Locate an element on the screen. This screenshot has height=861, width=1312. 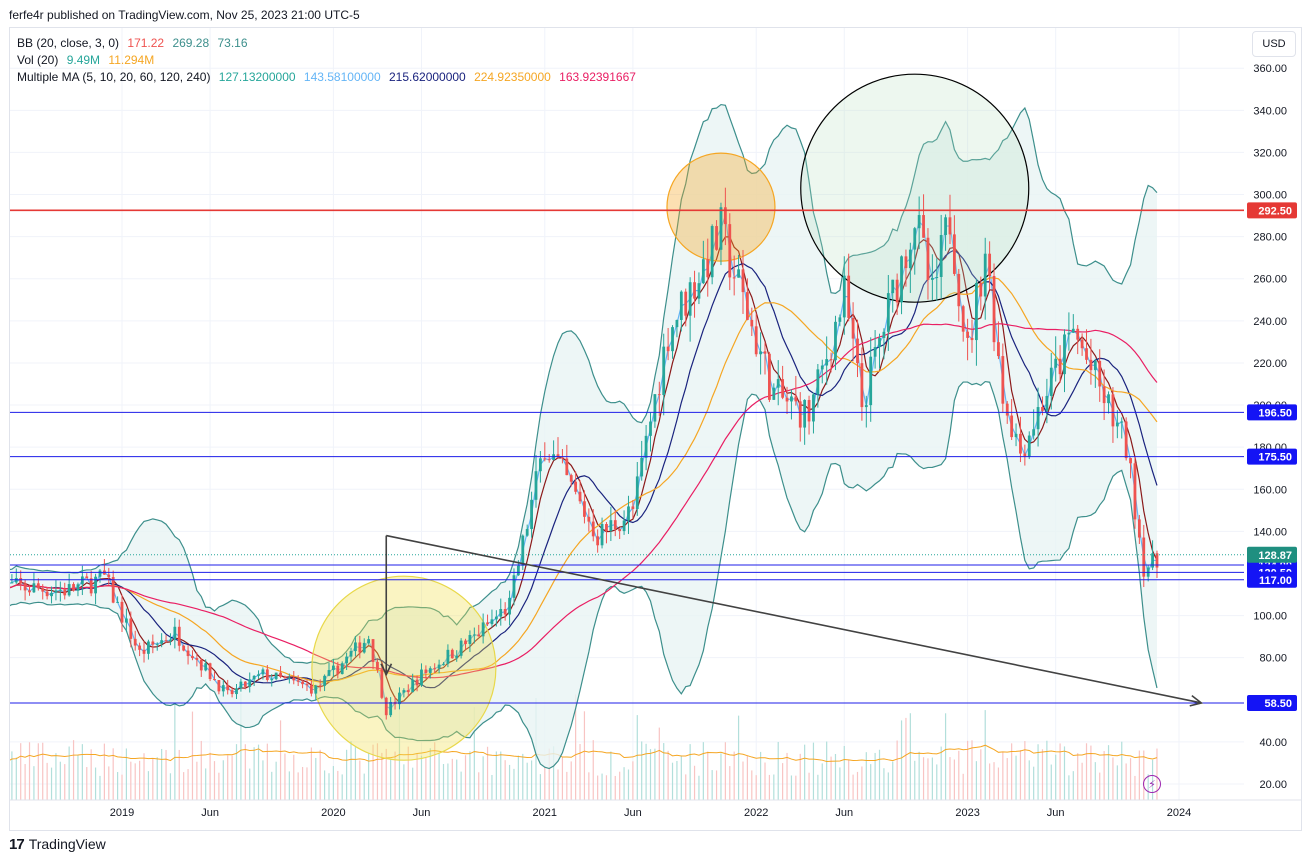
y-tick-label: 160.00 is located at coordinates (1270, 490).